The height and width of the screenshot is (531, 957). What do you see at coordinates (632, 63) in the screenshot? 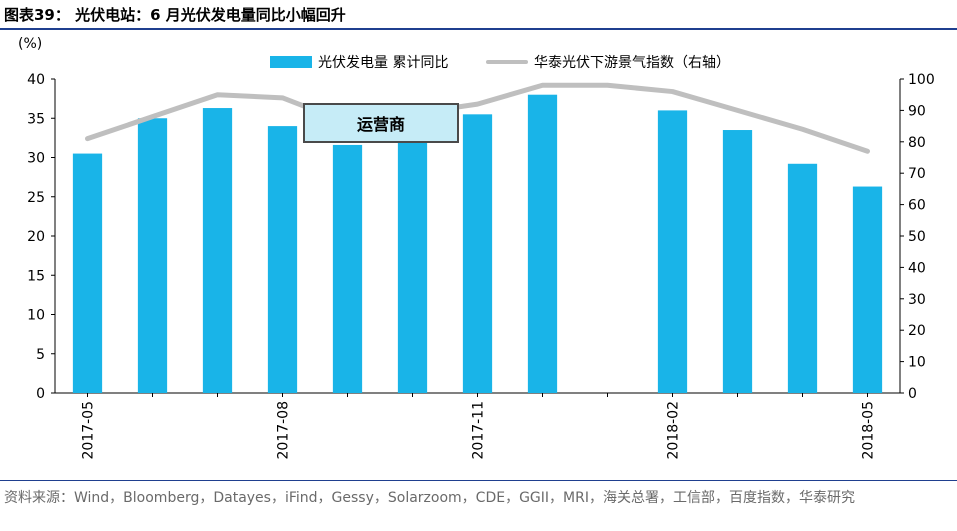
I see `legend-line-label: 华泰光伏下游景气指数（右轴）` at bounding box center [632, 63].